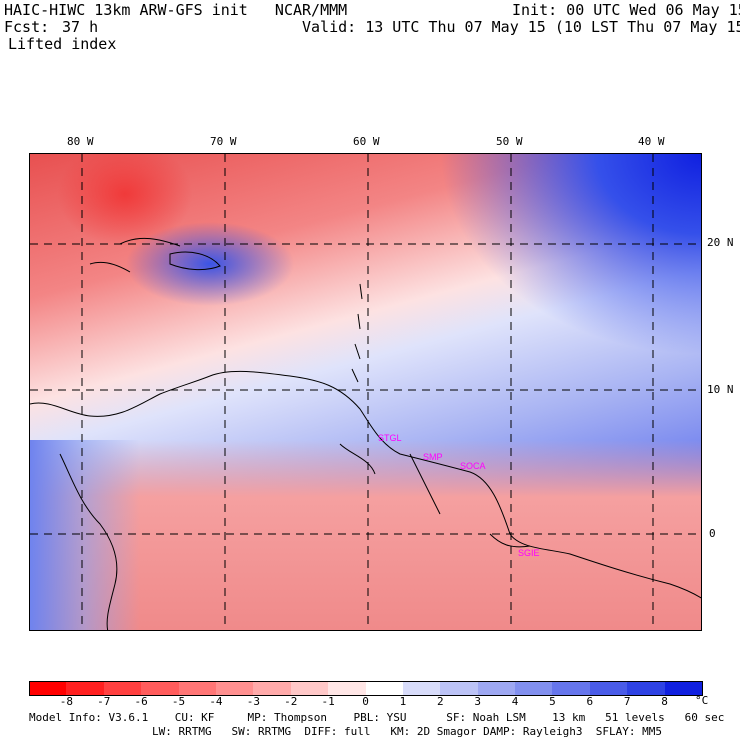  What do you see at coordinates (571, 274) in the screenshot?
I see `atlantic-positive-region` at bounding box center [571, 274].